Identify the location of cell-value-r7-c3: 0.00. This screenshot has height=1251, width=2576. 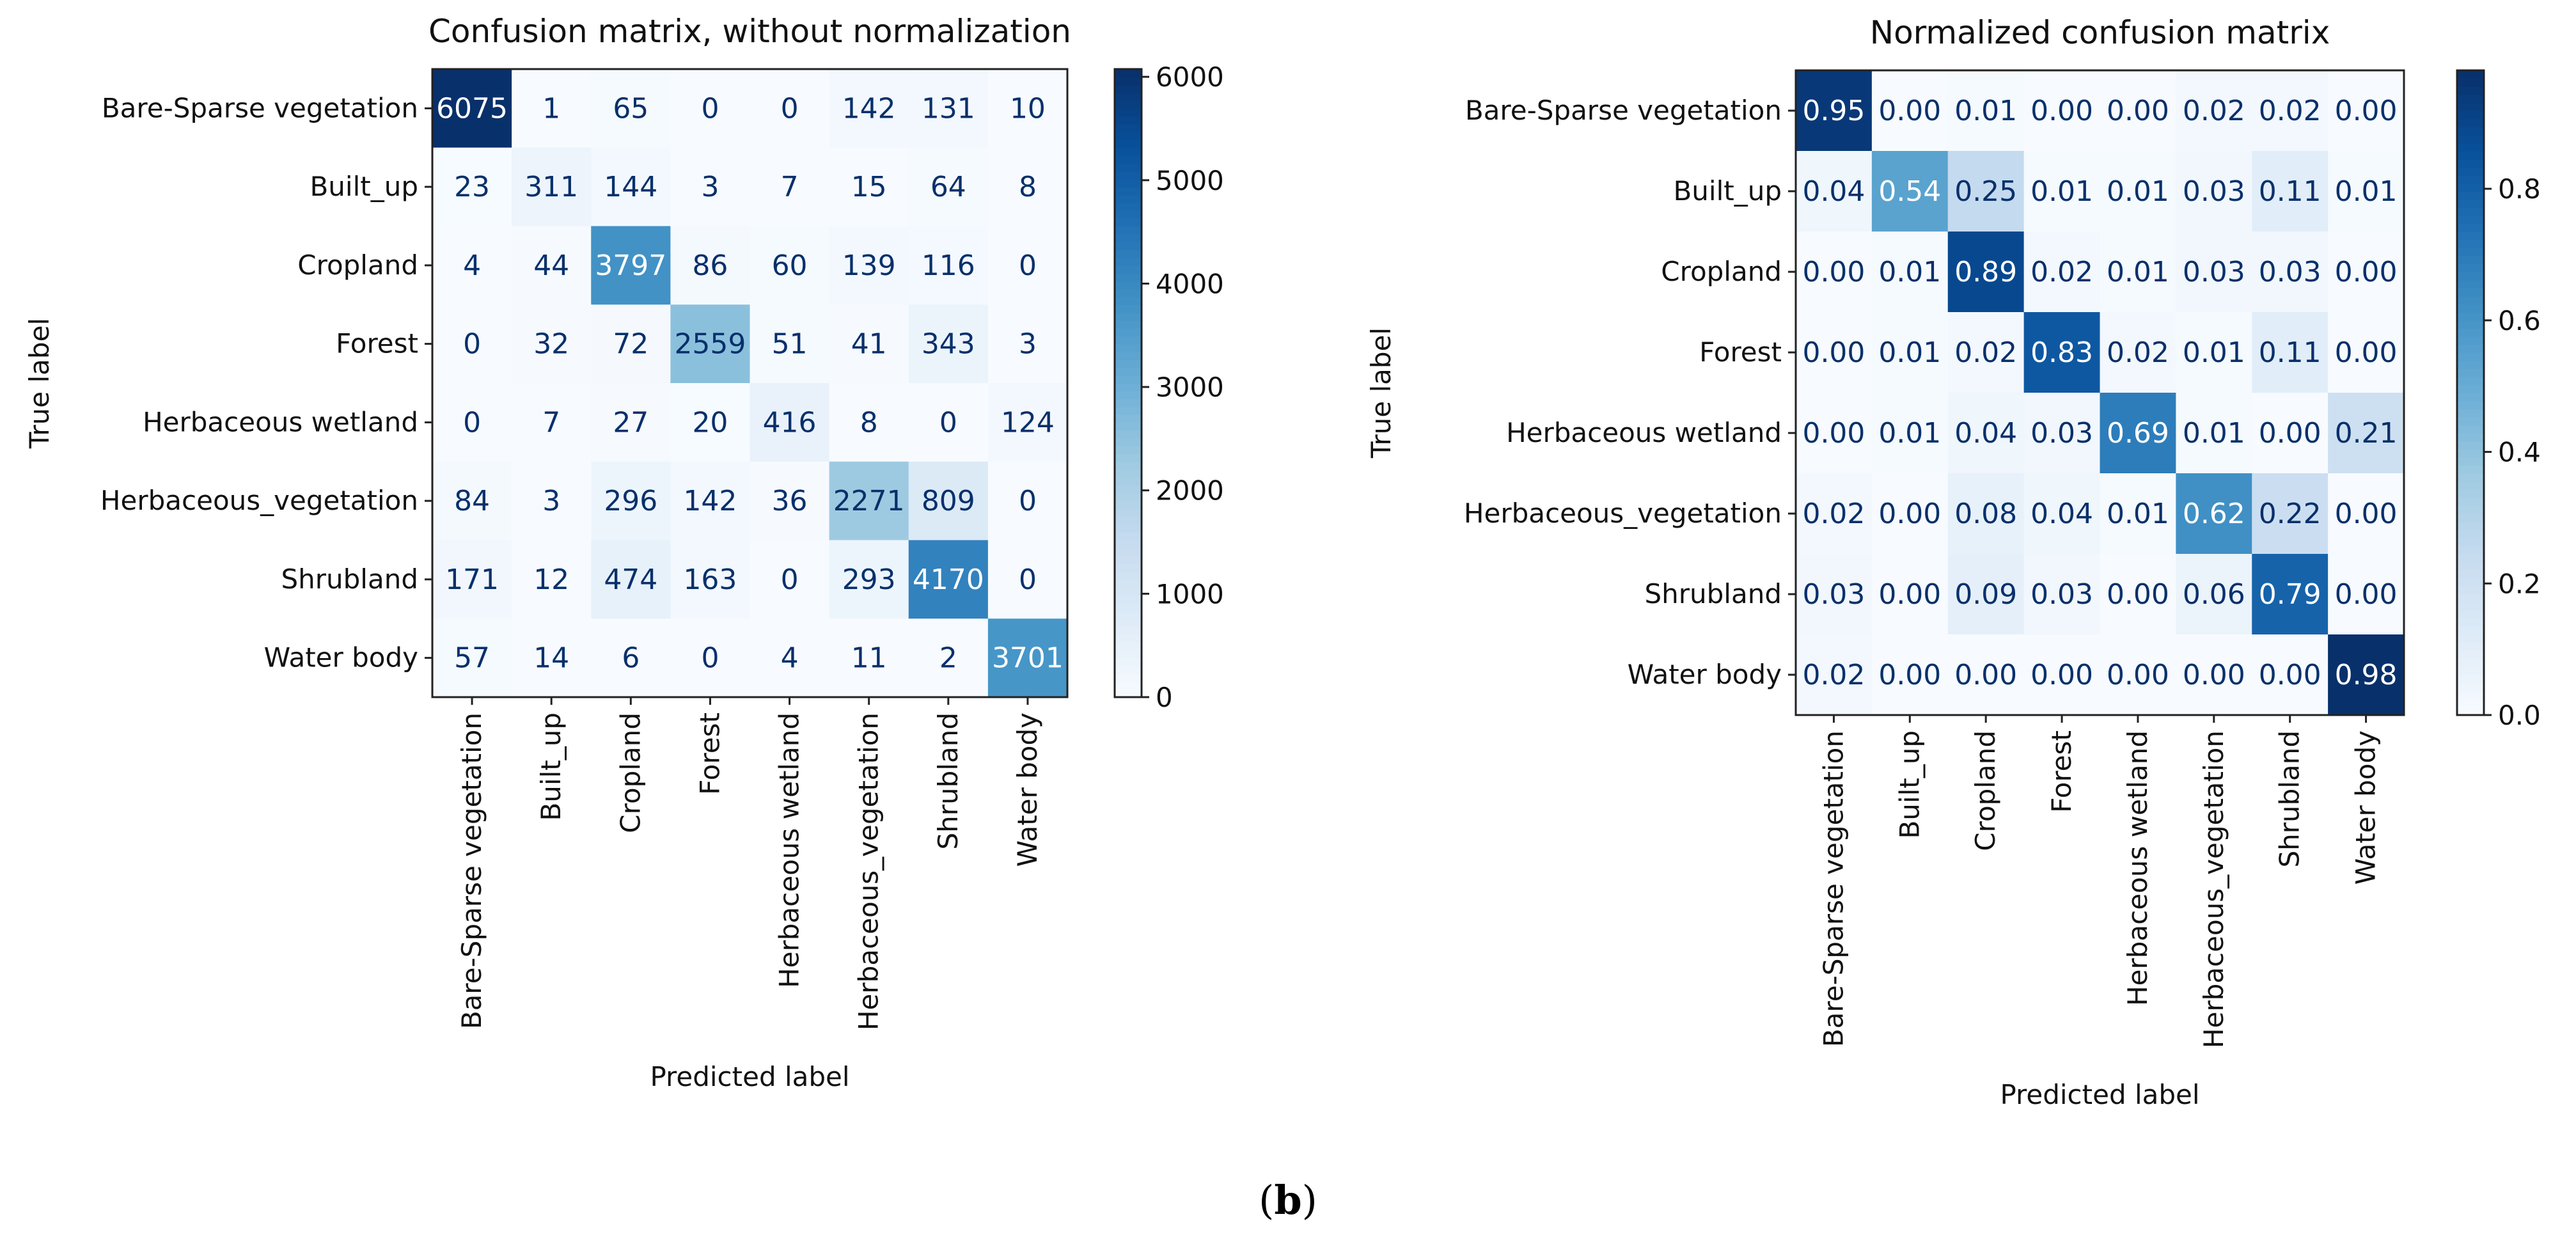
(2061, 675).